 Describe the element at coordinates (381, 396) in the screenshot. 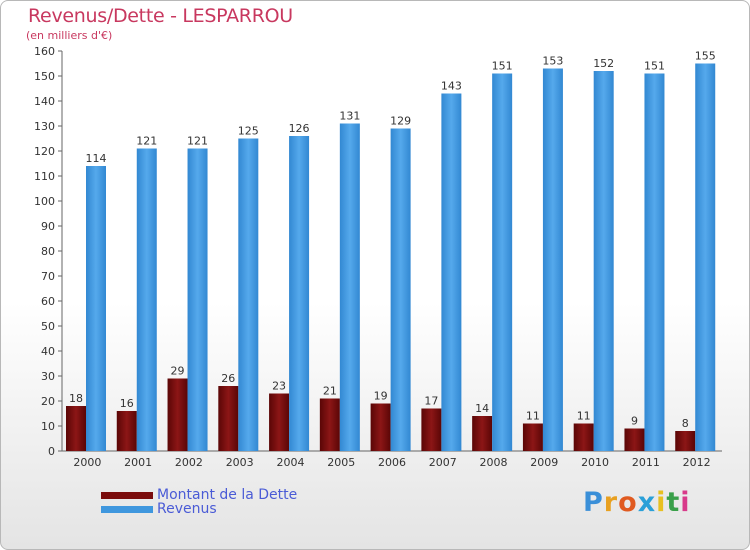

I see `data-label-dette: 19` at that location.